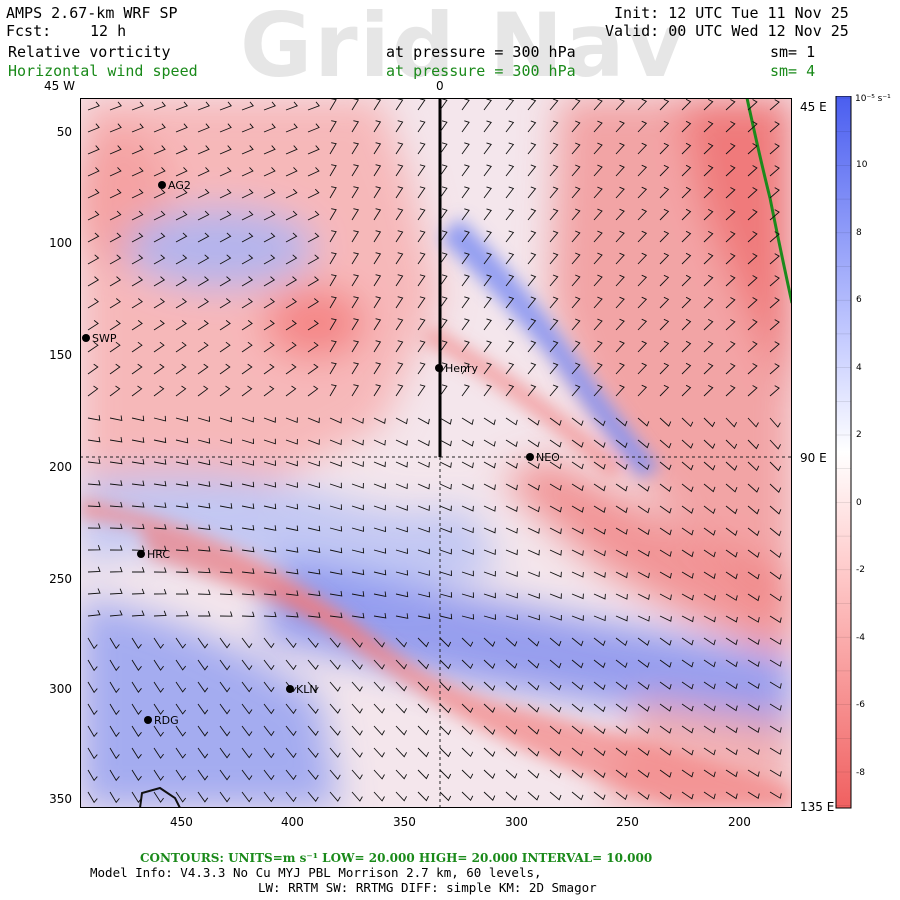 The height and width of the screenshot is (900, 900). What do you see at coordinates (99, 338) in the screenshot?
I see `station-swp: SWP` at bounding box center [99, 338].